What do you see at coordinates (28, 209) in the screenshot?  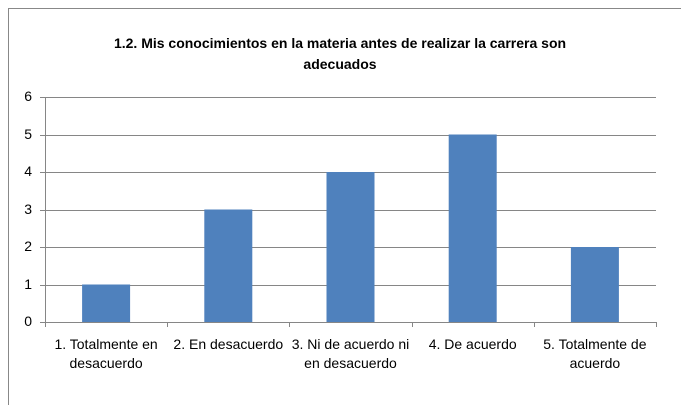 I see `y-tick-label: 3` at bounding box center [28, 209].